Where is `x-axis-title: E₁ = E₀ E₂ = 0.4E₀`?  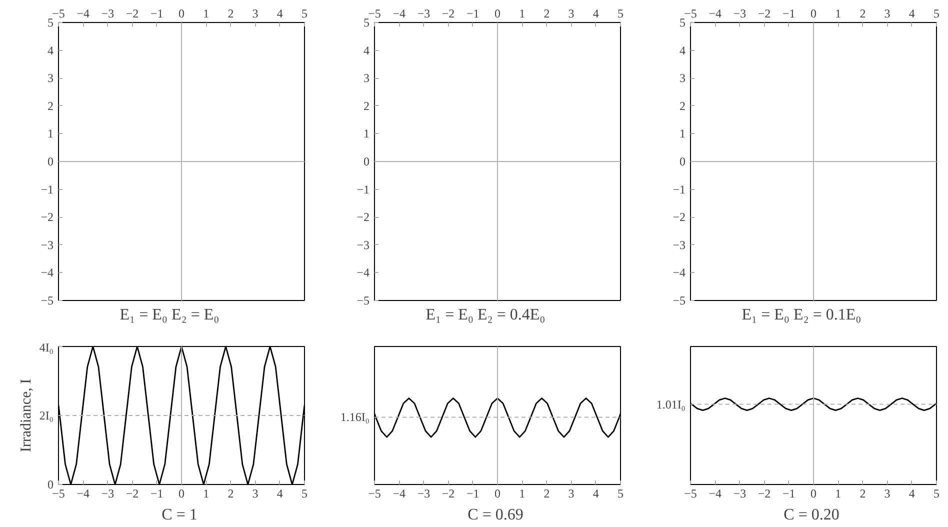 x-axis-title: E₁ = E₀ E₂ = 0.4E₀ is located at coordinates (486, 315).